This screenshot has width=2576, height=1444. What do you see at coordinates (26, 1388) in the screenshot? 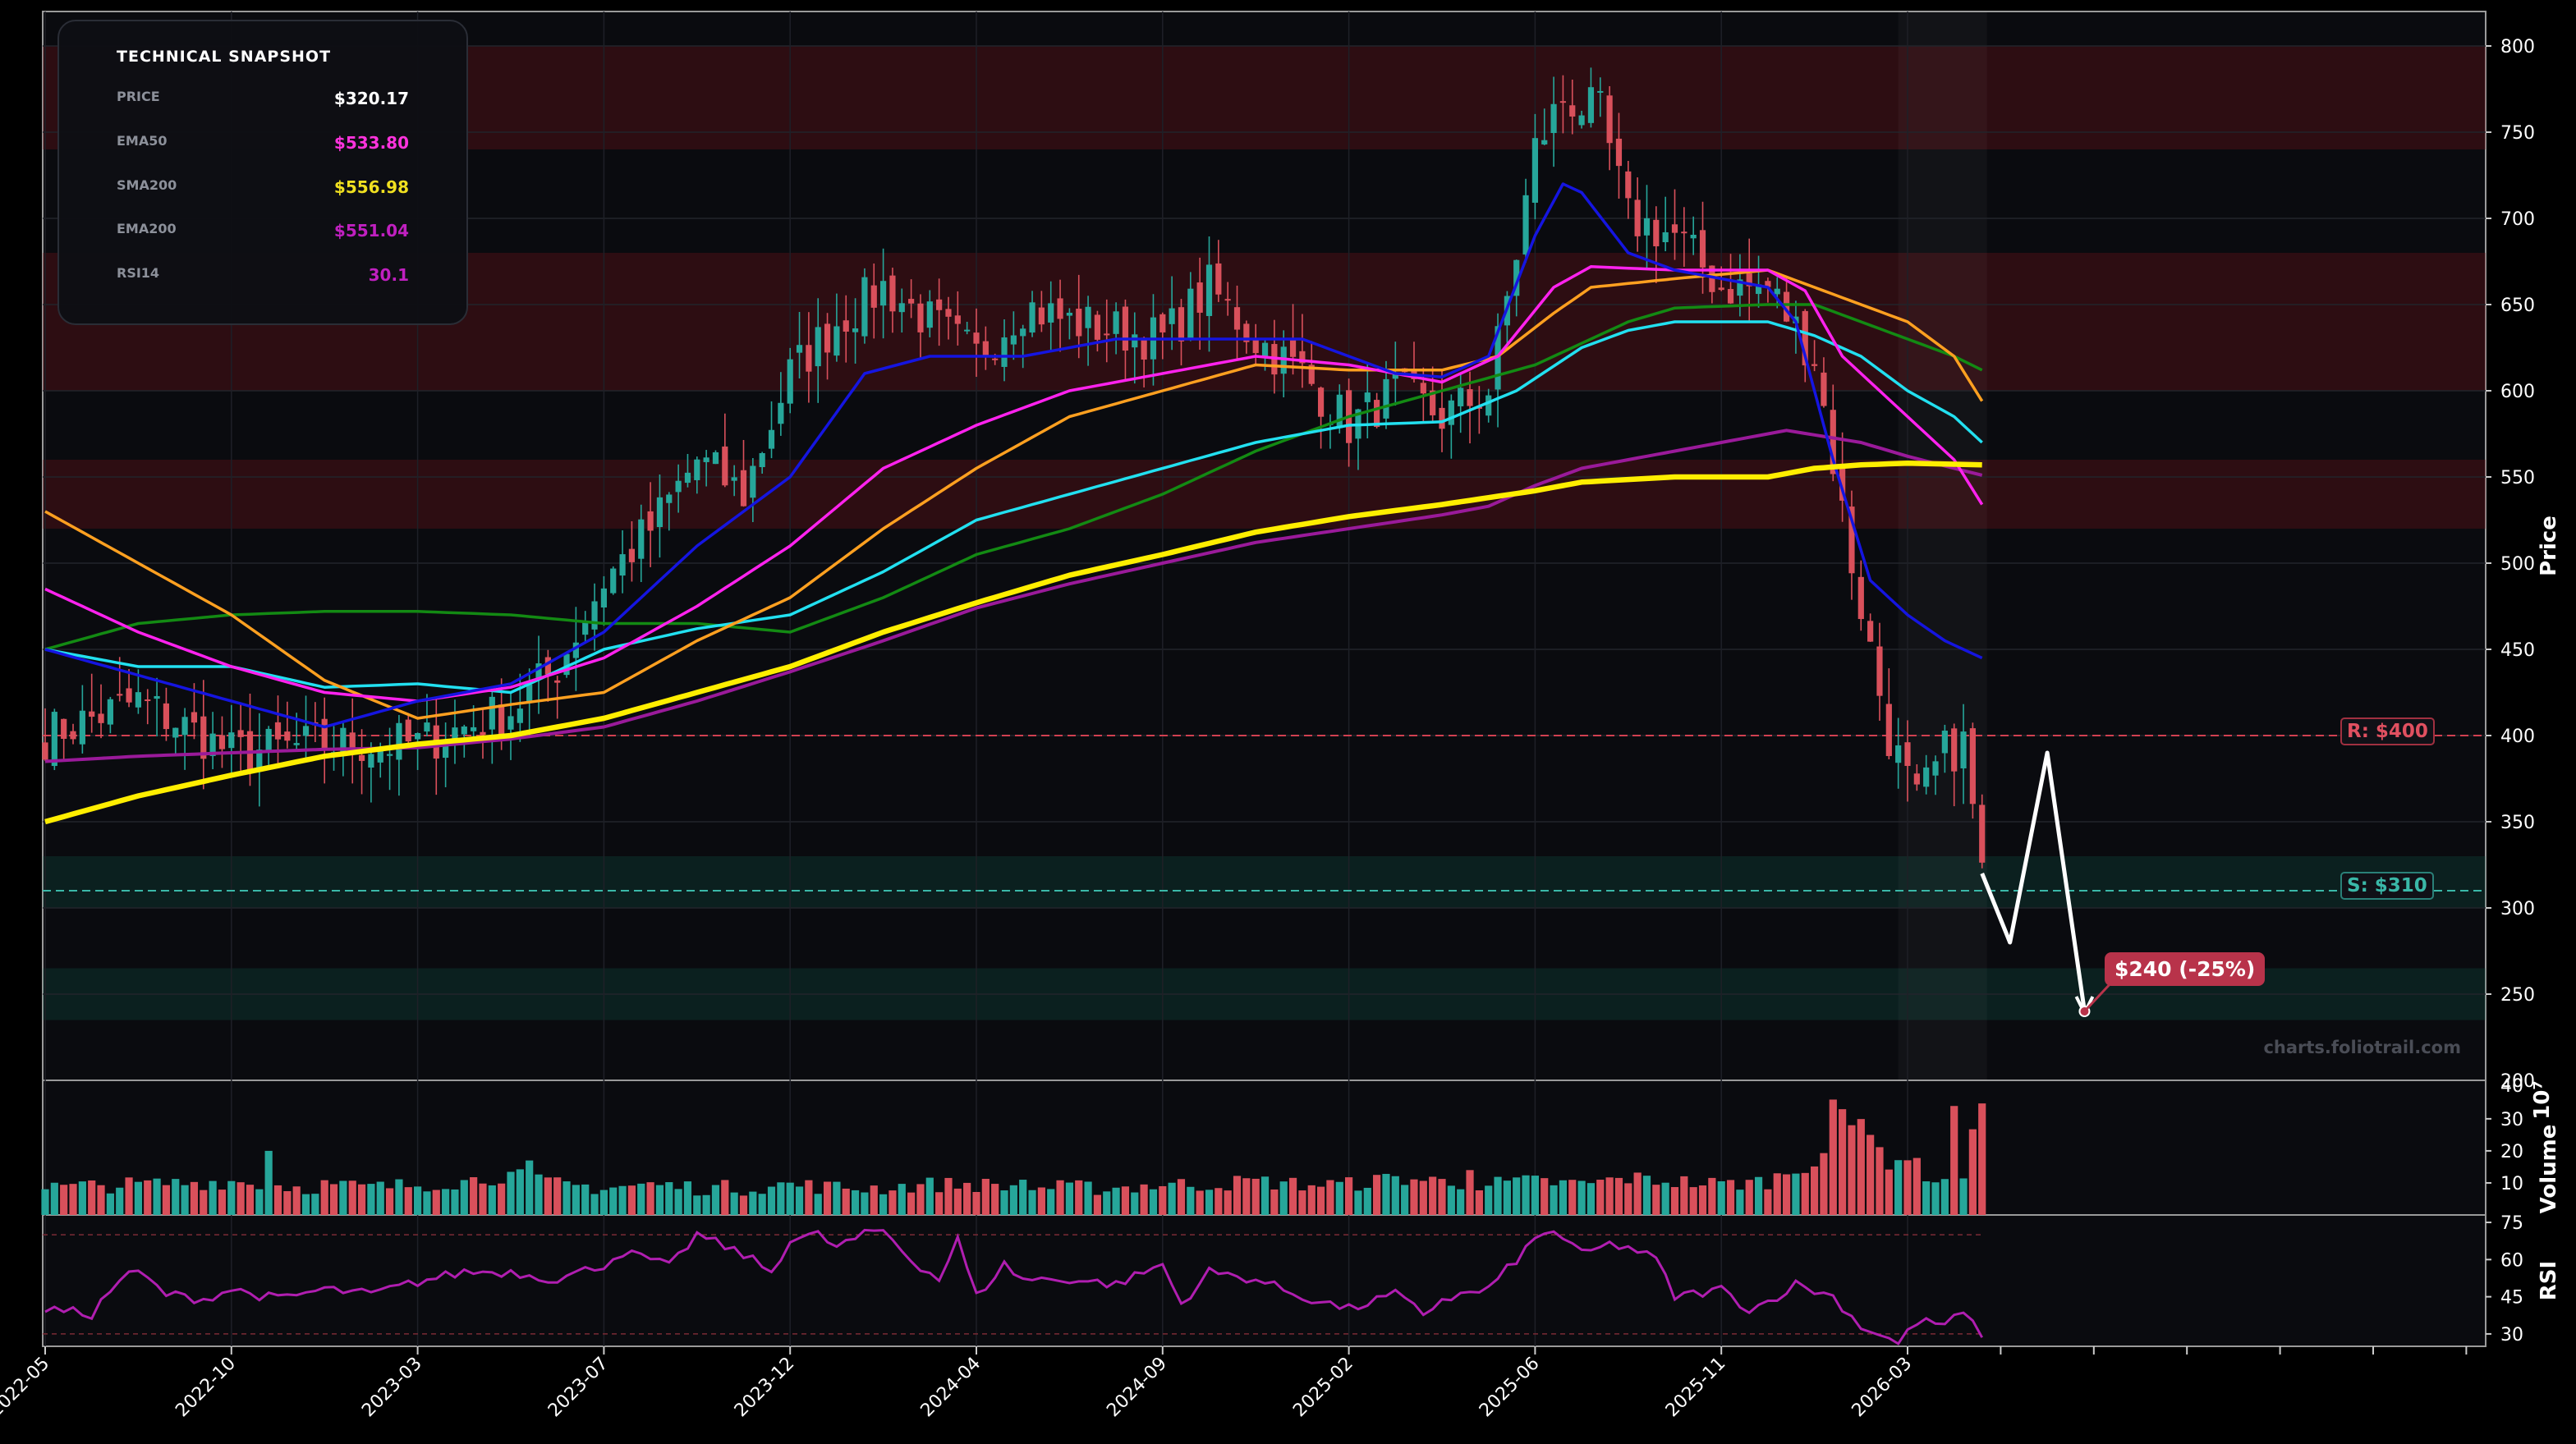
I see `x-tick-label: 2022-05` at bounding box center [26, 1388].